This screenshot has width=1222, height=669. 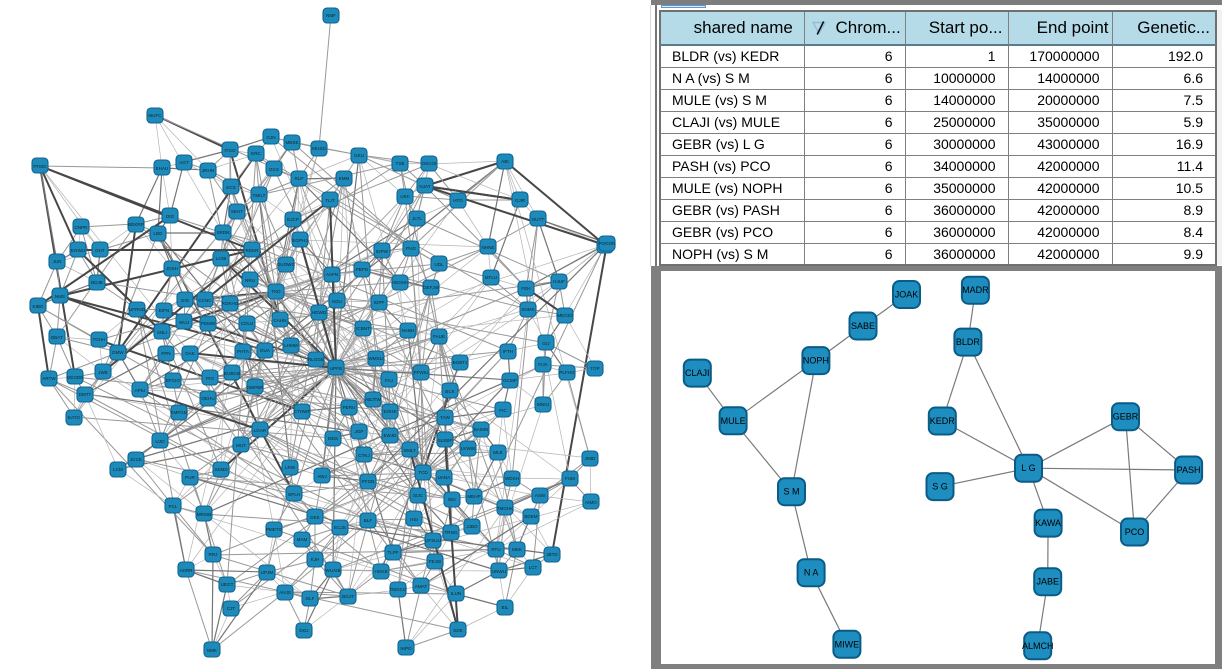 I want to click on svg-text: GCMP, so click(x=510, y=380).